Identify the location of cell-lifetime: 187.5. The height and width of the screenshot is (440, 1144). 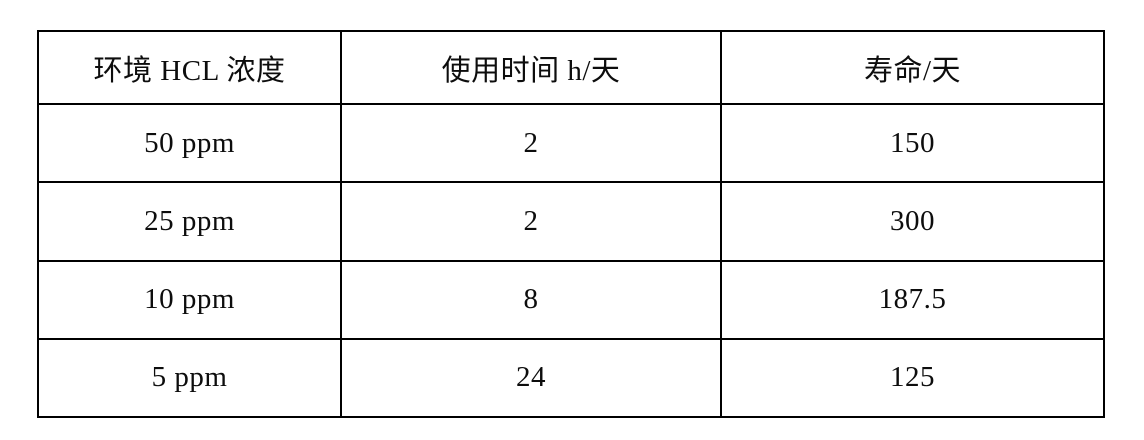
(912, 299).